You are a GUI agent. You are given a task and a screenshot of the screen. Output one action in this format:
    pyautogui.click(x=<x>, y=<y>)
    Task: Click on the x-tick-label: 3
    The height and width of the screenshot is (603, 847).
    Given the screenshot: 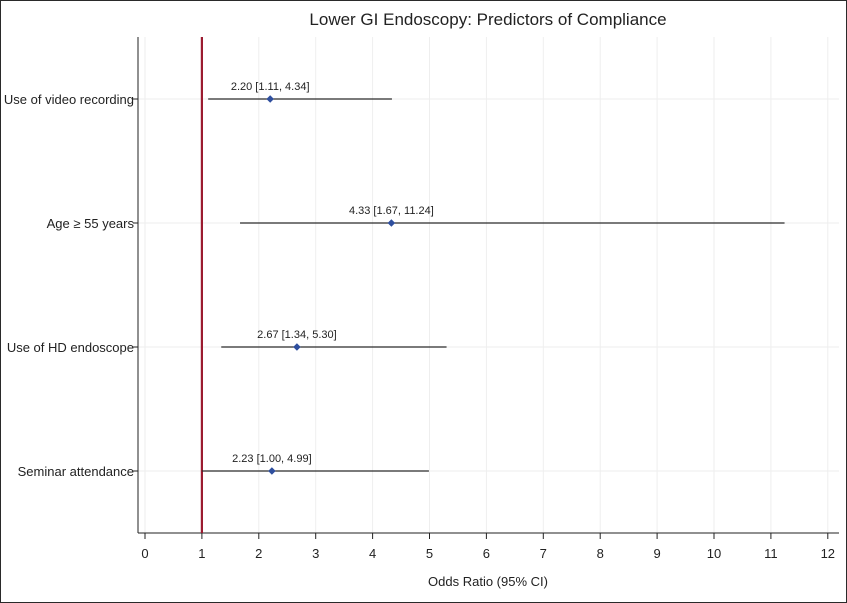 What is the action you would take?
    pyautogui.click(x=315, y=553)
    